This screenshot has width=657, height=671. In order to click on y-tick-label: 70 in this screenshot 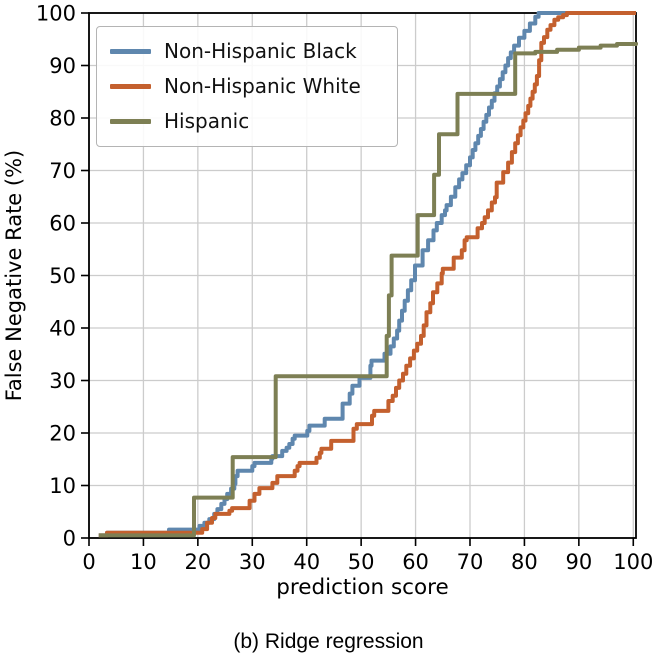, I will do `click(62, 171)`.